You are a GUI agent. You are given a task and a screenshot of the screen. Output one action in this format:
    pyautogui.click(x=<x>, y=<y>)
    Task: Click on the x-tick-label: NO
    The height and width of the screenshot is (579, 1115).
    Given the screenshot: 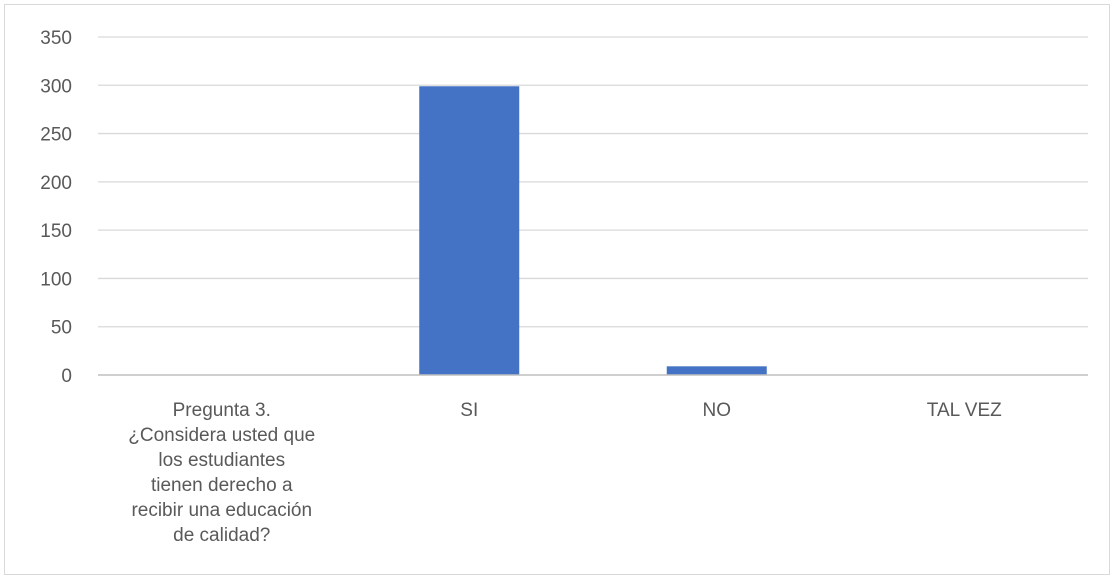 What is the action you would take?
    pyautogui.click(x=717, y=410)
    